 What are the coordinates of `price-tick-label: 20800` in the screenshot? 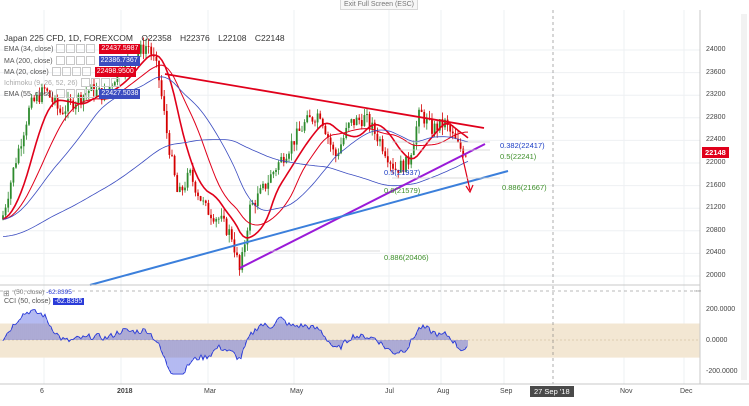 It's located at (716, 230).